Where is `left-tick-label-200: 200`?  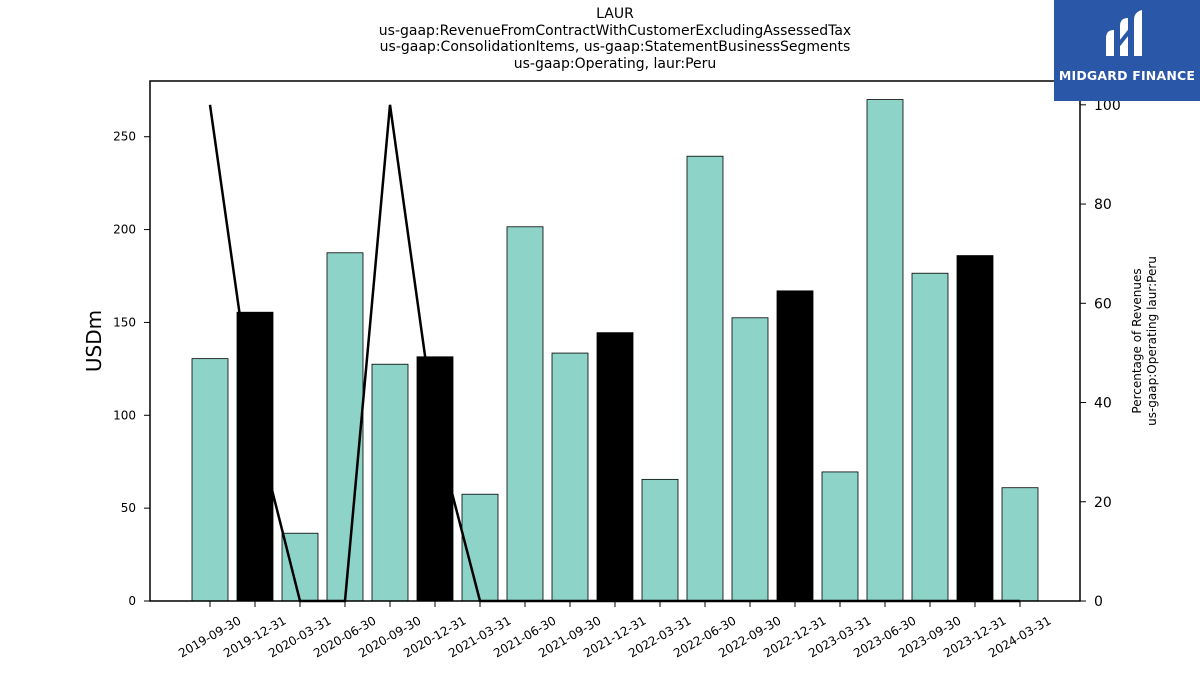
left-tick-label-200: 200 is located at coordinates (124, 230).